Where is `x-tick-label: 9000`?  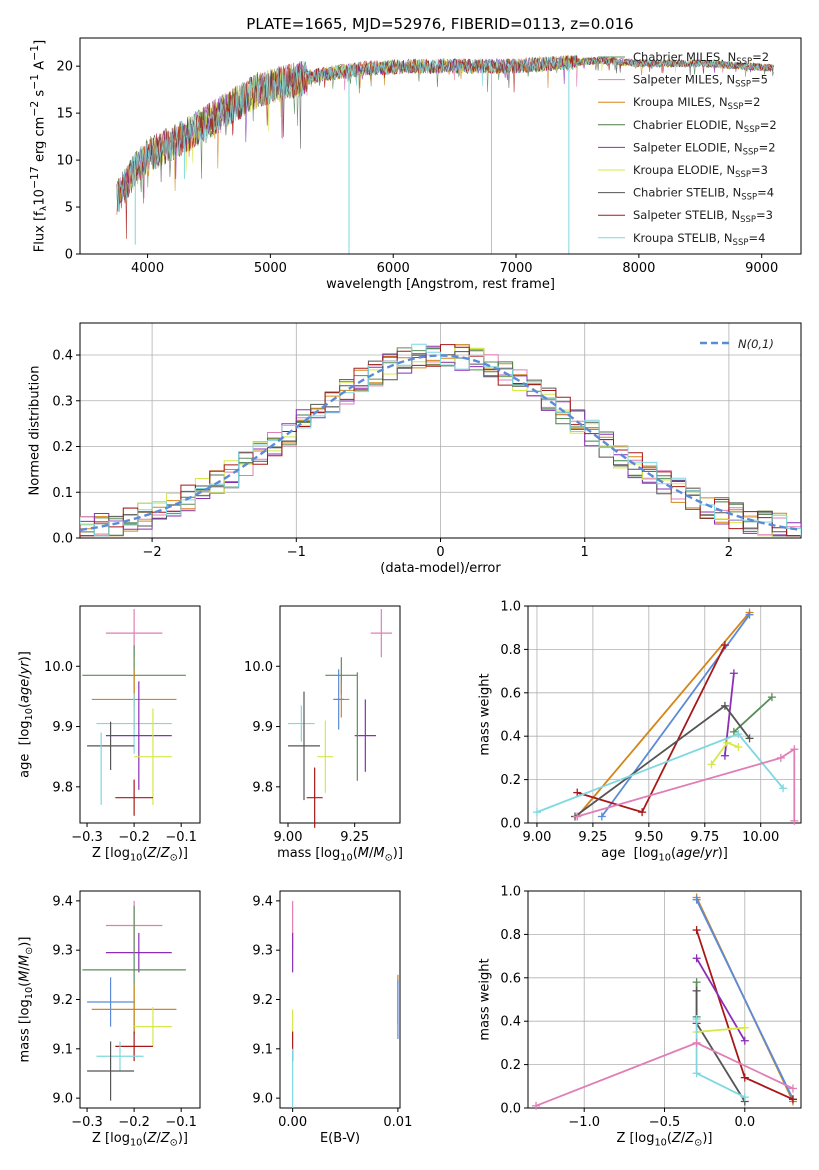
x-tick-label: 9000 is located at coordinates (761, 268).